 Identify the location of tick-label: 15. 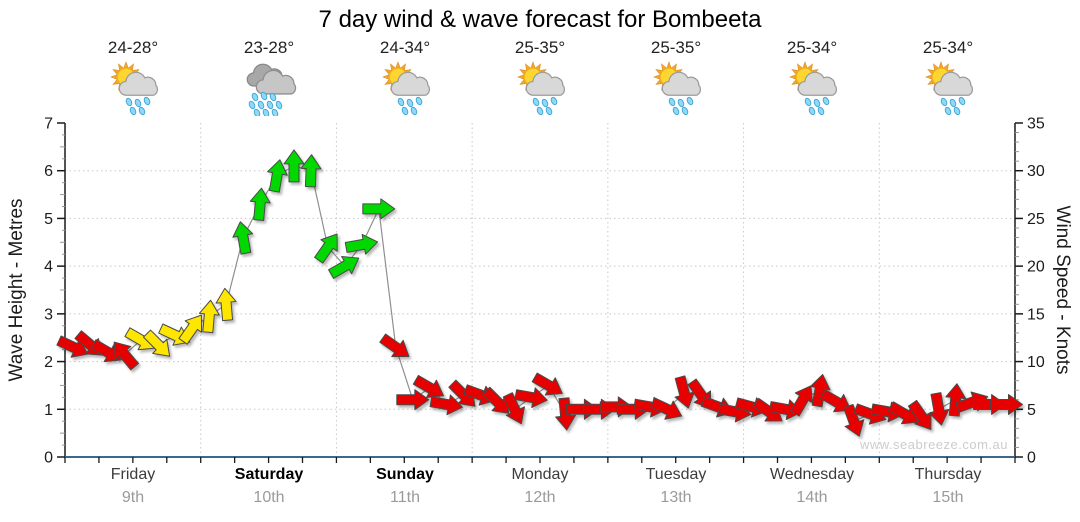
(1036, 314).